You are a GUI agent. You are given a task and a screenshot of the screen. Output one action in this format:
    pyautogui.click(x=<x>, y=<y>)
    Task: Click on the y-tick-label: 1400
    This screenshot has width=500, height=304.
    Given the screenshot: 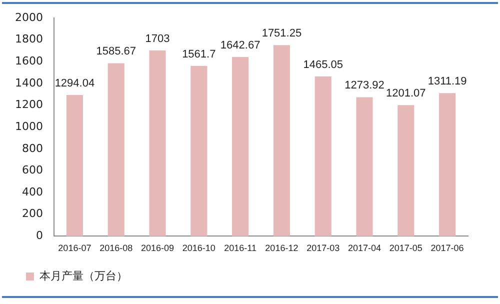 What is the action you would take?
    pyautogui.click(x=28, y=83)
    